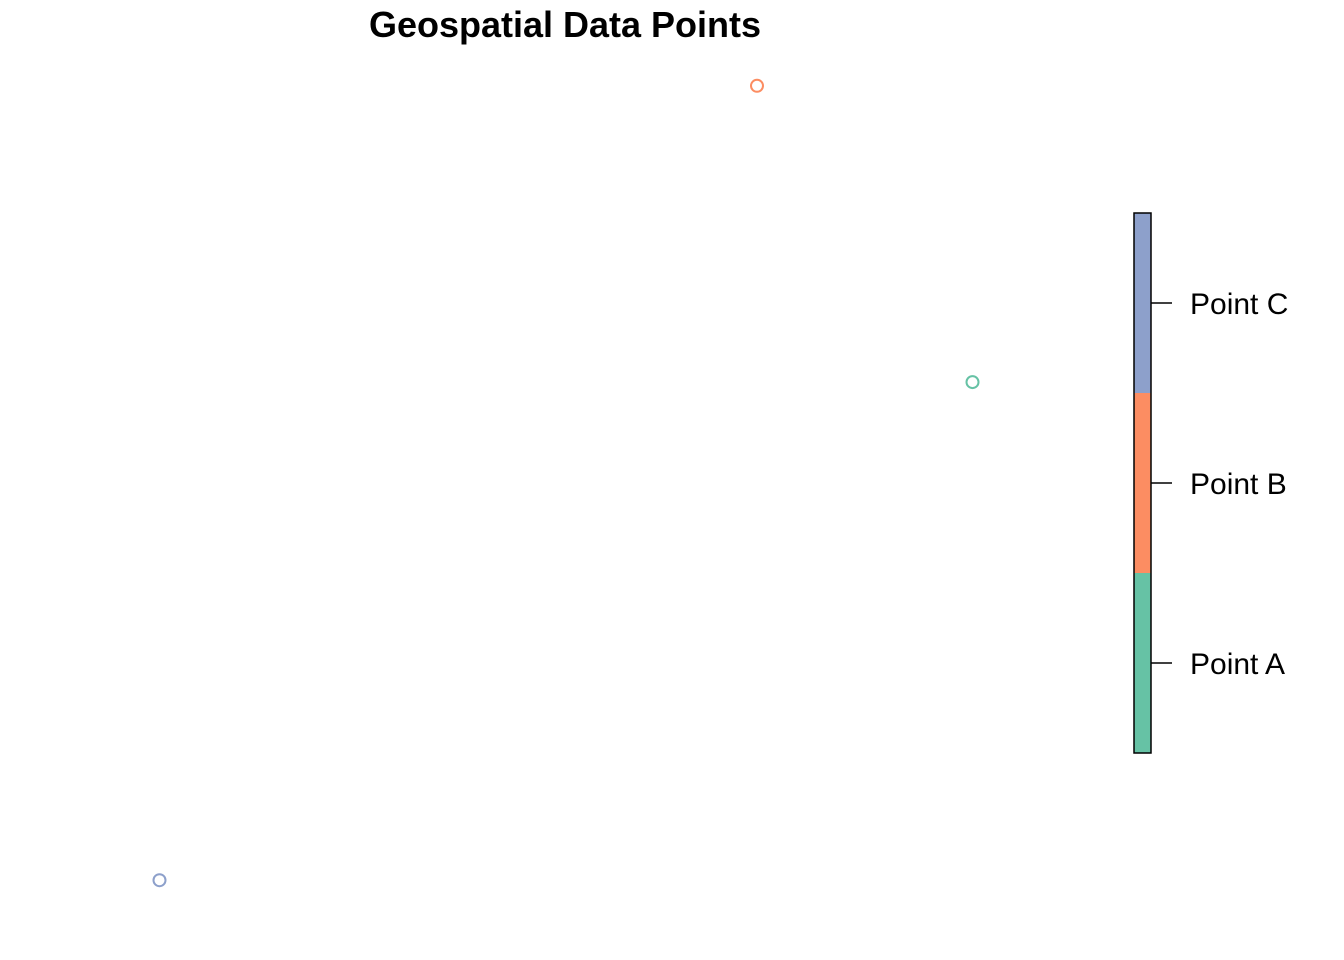 The height and width of the screenshot is (960, 1344). What do you see at coordinates (1142, 303) in the screenshot?
I see `legend-swatch-point-c` at bounding box center [1142, 303].